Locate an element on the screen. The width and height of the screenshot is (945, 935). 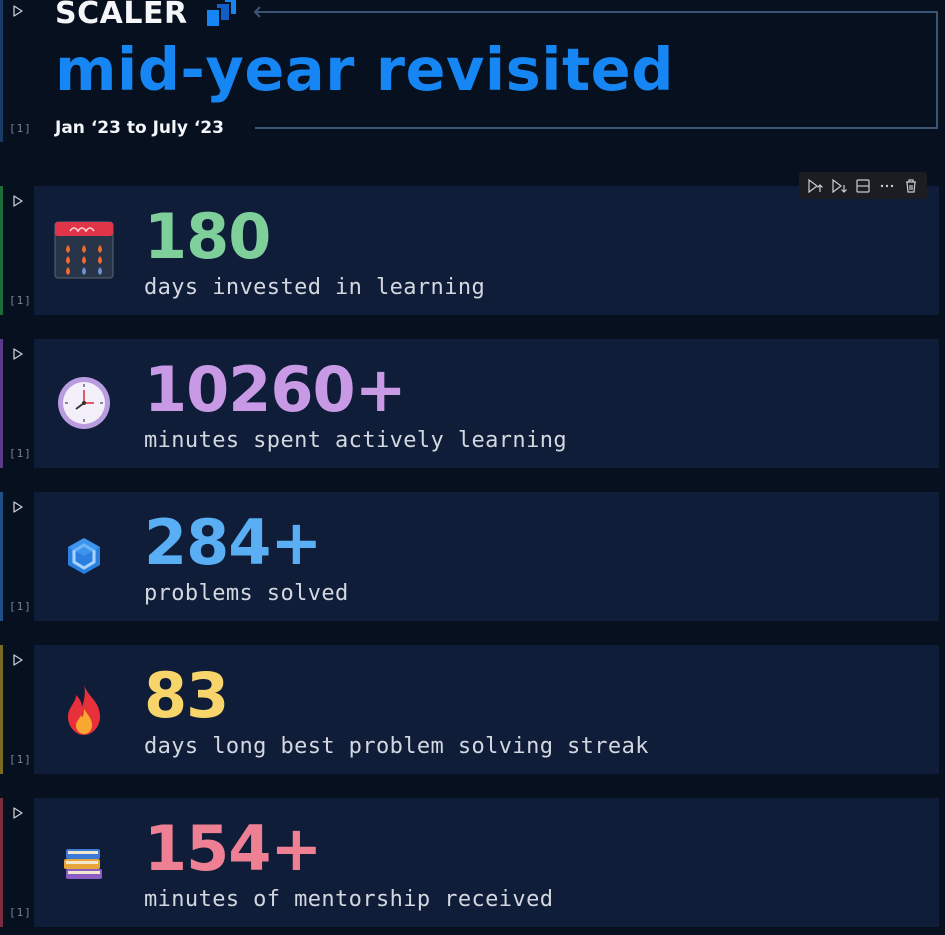
stat-cell-mentorship: [1] 154+ minutes of mentorship received is located at coordinates (472, 863).